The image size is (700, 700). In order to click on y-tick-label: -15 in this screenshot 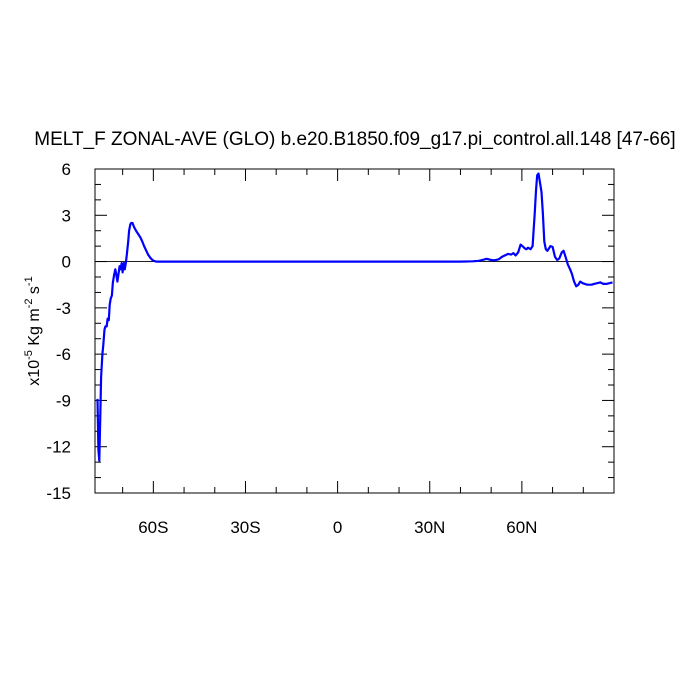, I will do `click(58, 493)`.